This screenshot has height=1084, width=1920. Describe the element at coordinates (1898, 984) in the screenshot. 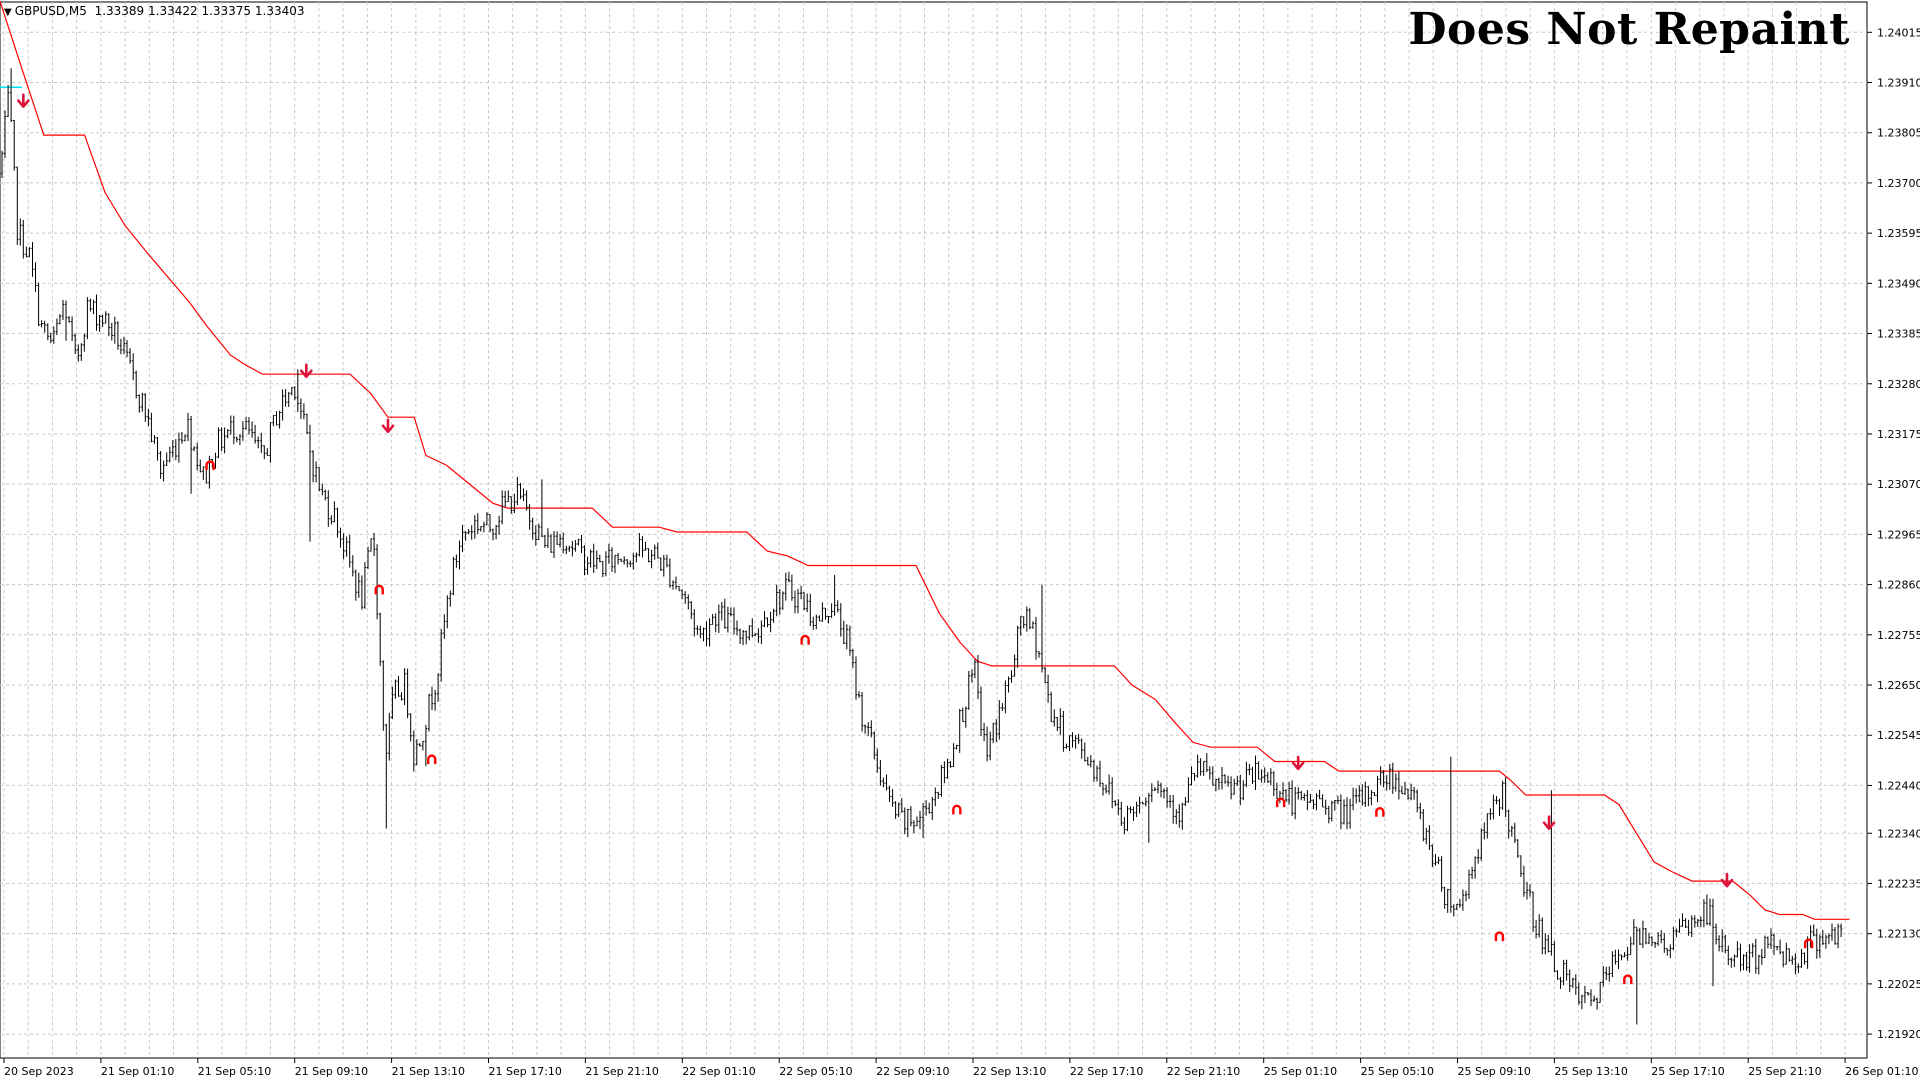

I see `price-label: 1.22025` at that location.